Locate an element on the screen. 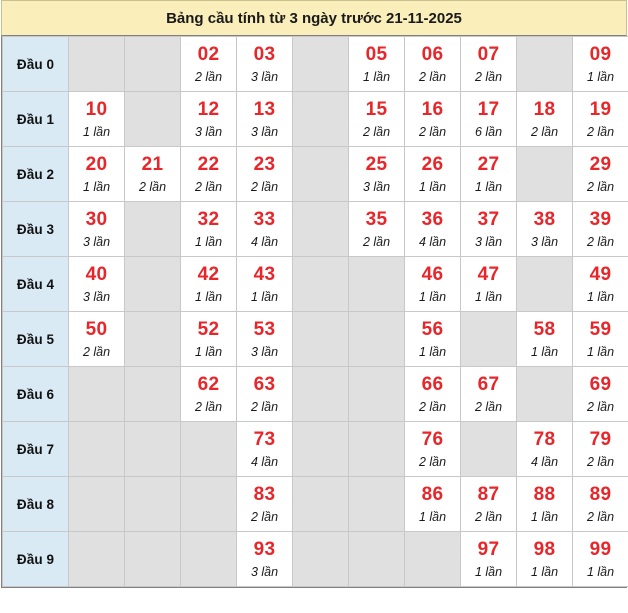  lottery-number: 83 is located at coordinates (264, 494).